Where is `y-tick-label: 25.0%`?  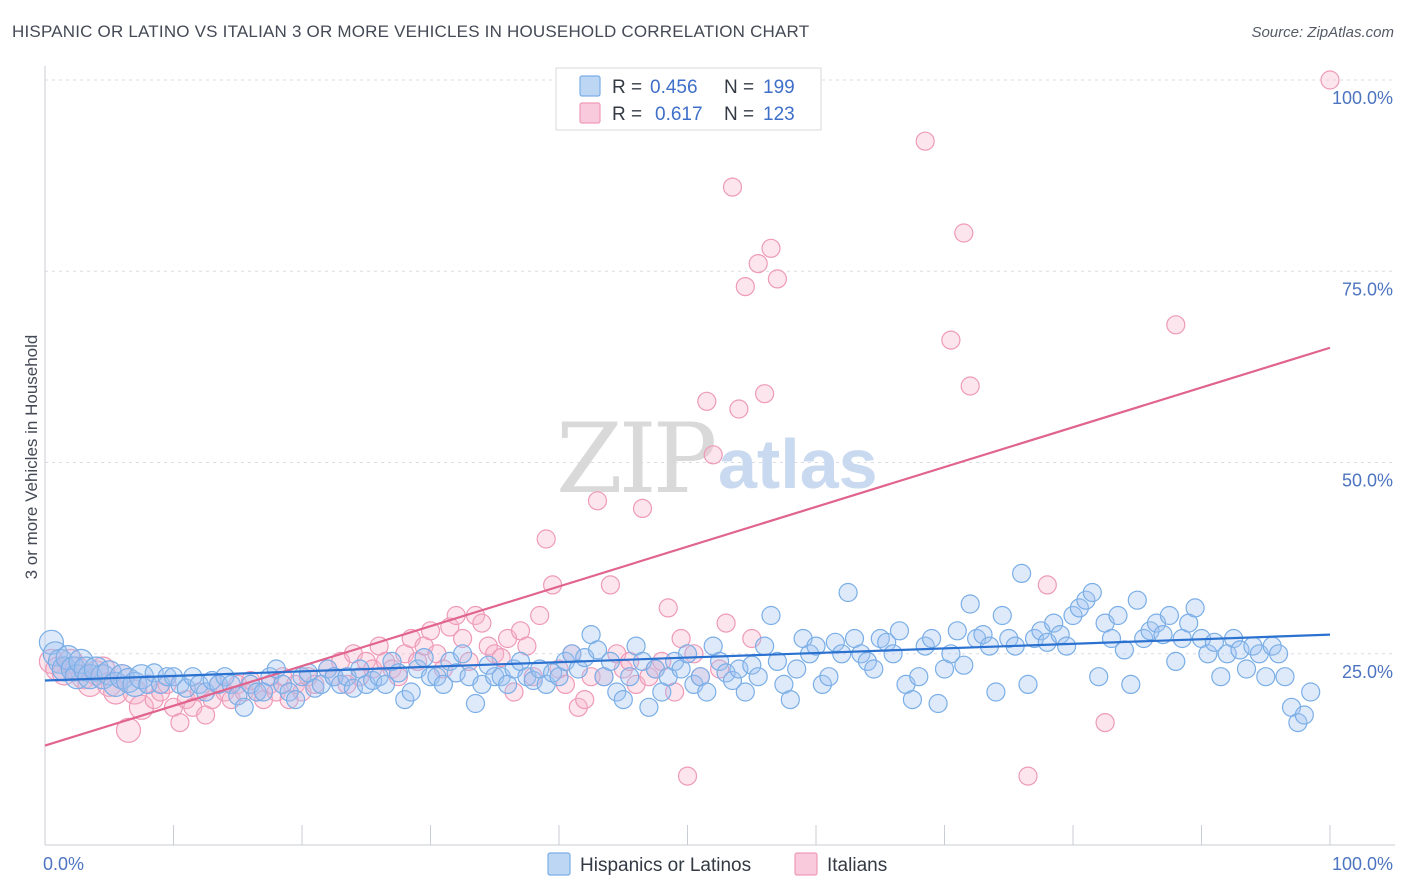
y-tick-label: 25.0% is located at coordinates (1367, 672).